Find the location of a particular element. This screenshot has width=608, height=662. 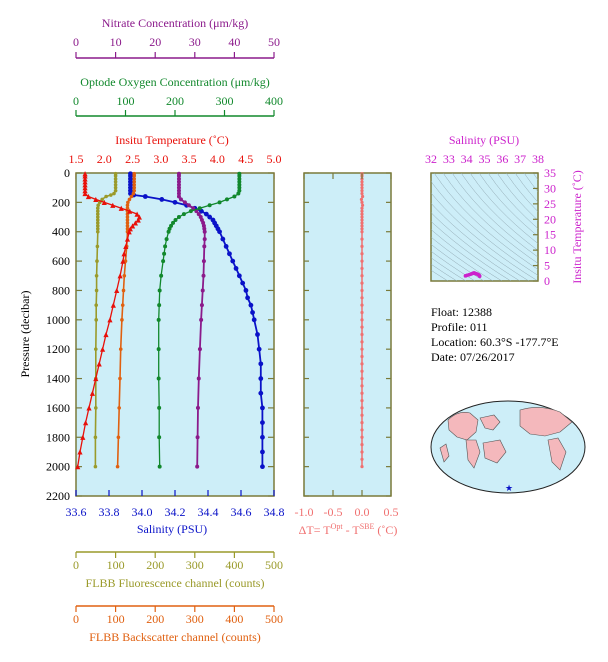

oxygen-axis-title: Optode Oxygen Concentration (μm/kg) is located at coordinates (174, 82).